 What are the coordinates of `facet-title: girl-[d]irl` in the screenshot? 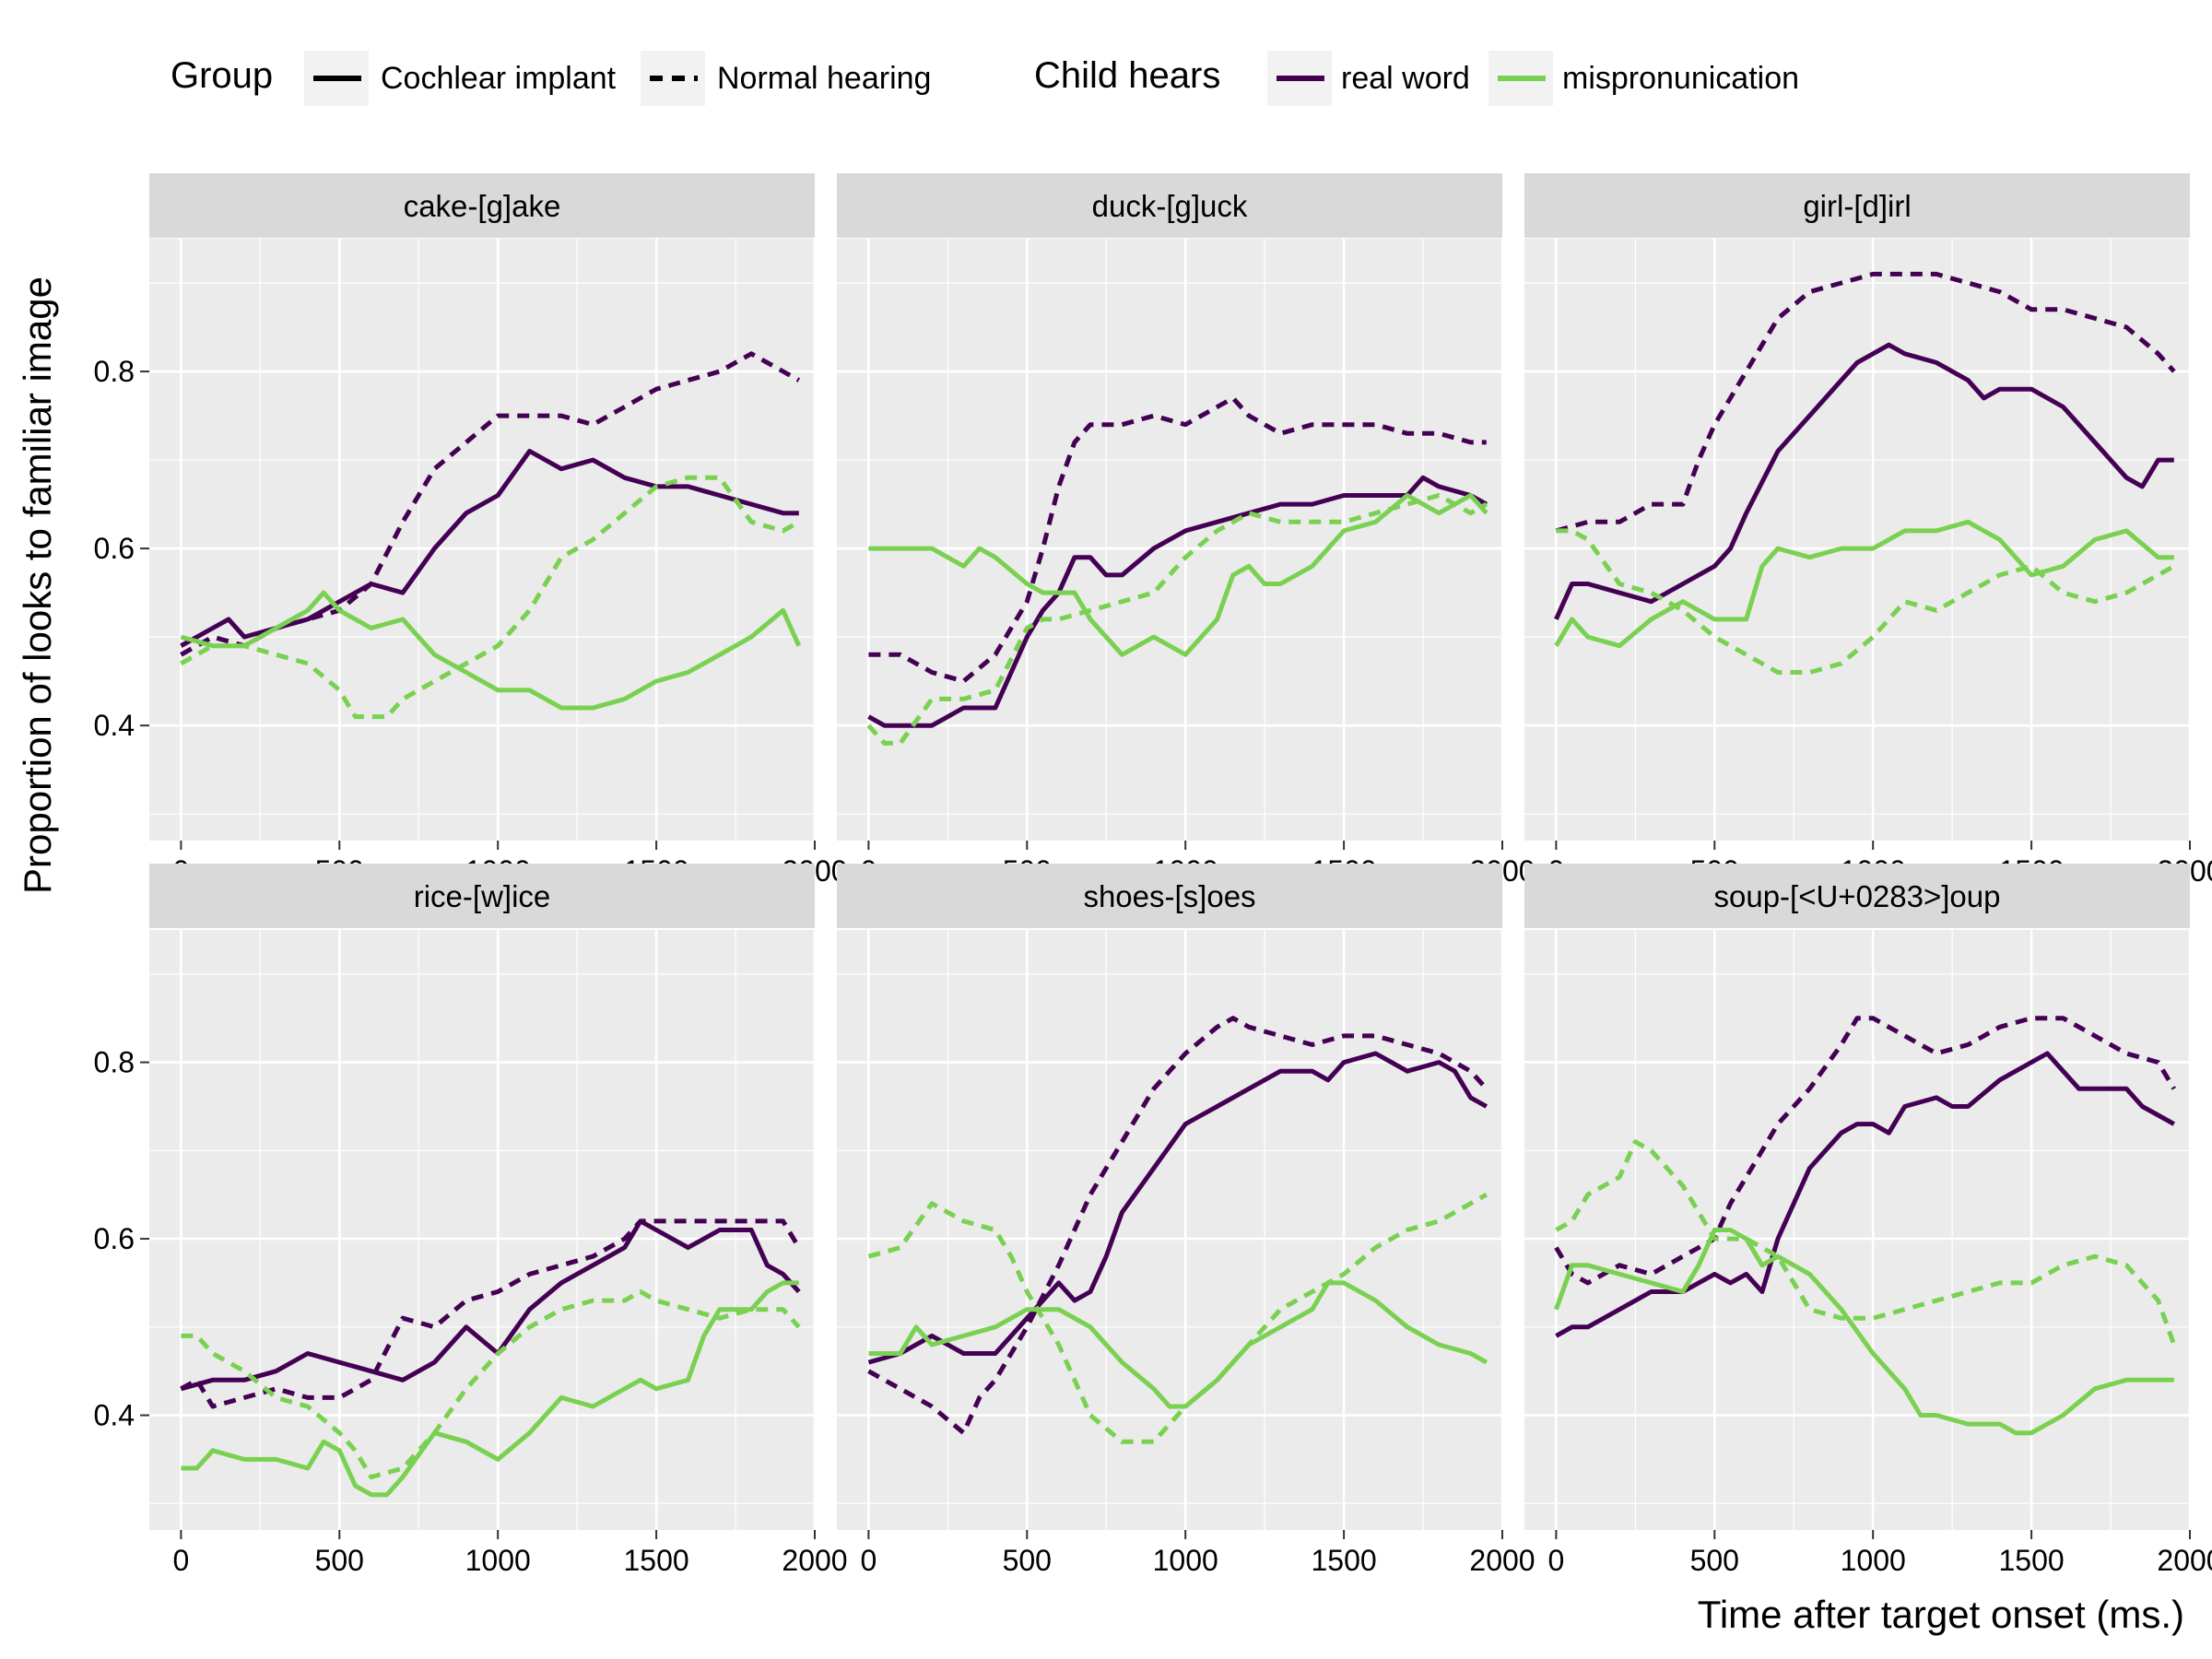 It's located at (1857, 206).